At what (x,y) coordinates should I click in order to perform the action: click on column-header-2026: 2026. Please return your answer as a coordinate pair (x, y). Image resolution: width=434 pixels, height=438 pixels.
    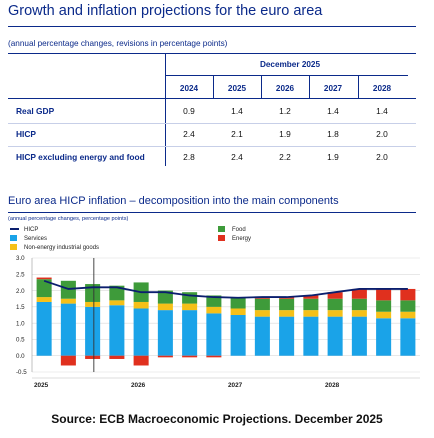
    Looking at the image, I should click on (285, 88).